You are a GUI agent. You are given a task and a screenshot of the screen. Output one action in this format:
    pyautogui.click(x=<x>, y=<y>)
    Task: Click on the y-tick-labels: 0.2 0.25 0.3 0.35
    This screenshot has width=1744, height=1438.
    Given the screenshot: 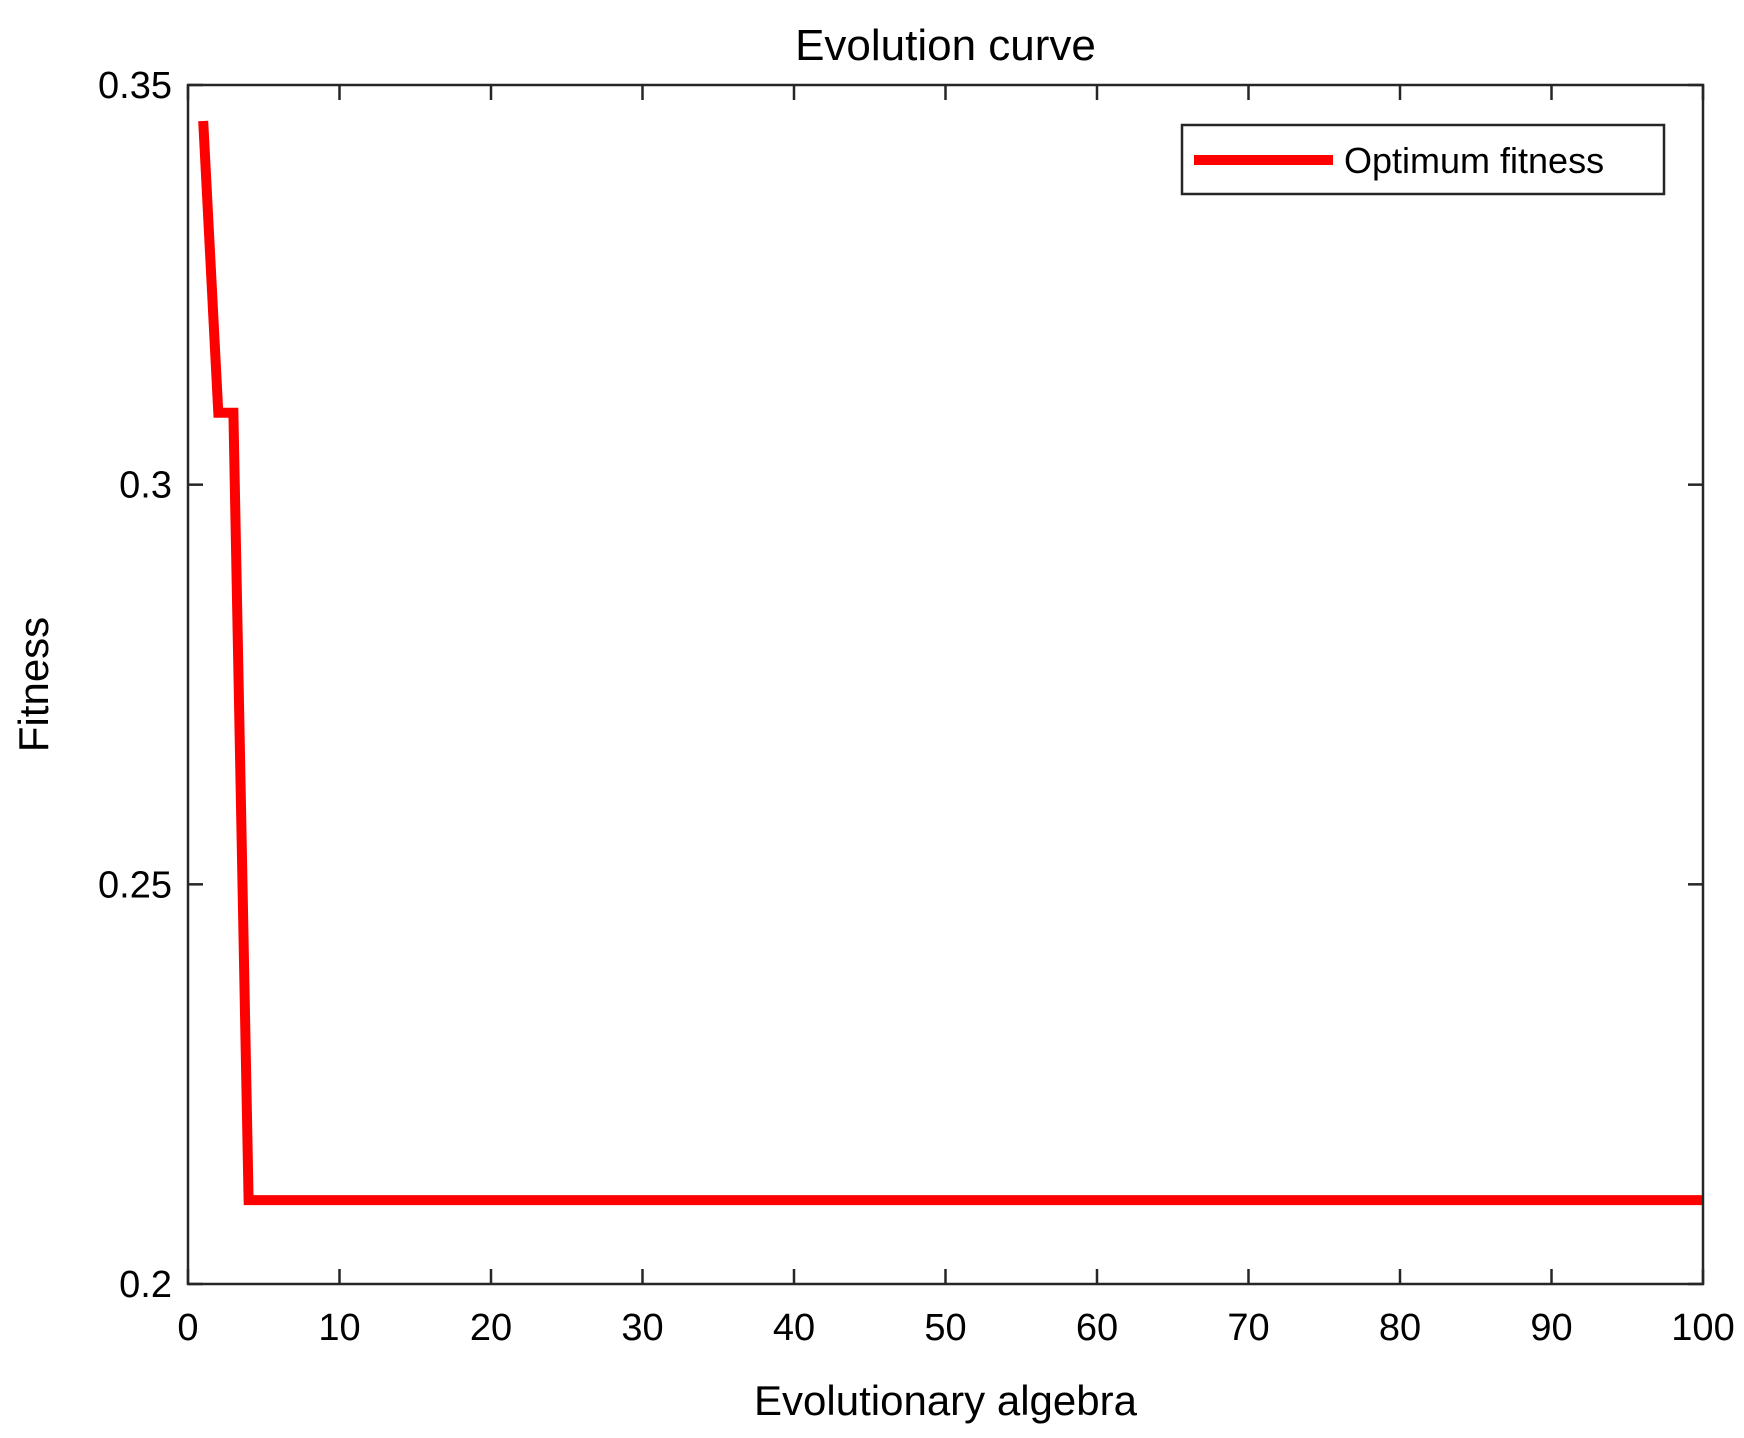 What is the action you would take?
    pyautogui.click(x=135, y=685)
    